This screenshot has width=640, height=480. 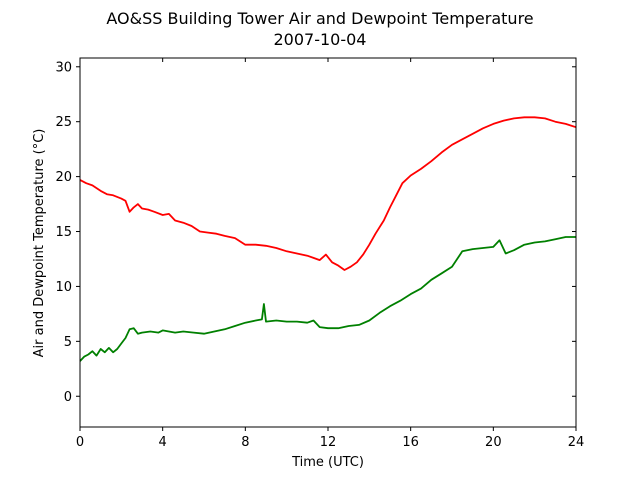 What do you see at coordinates (63, 177) in the screenshot?
I see `y-tick-label: 20` at bounding box center [63, 177].